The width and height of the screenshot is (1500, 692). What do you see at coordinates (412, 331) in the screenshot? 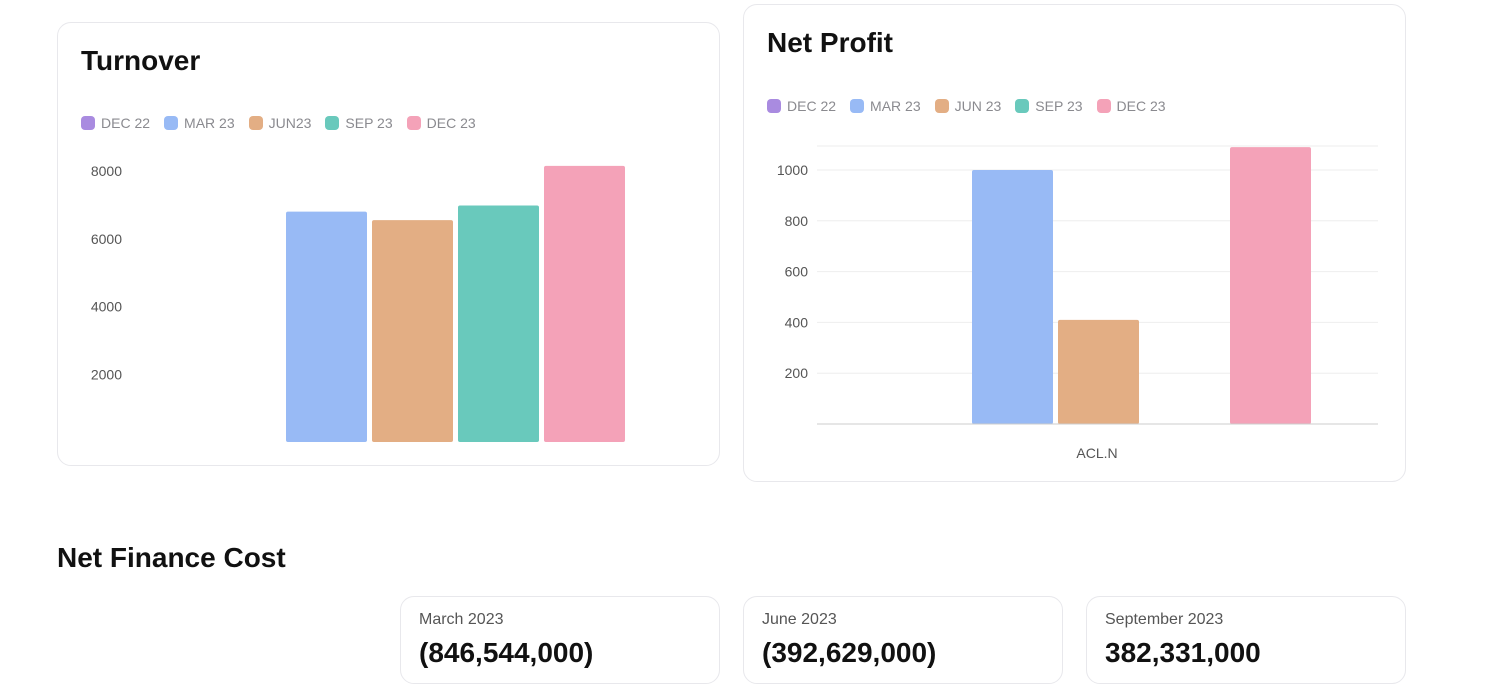
I see `bar-jun23` at bounding box center [412, 331].